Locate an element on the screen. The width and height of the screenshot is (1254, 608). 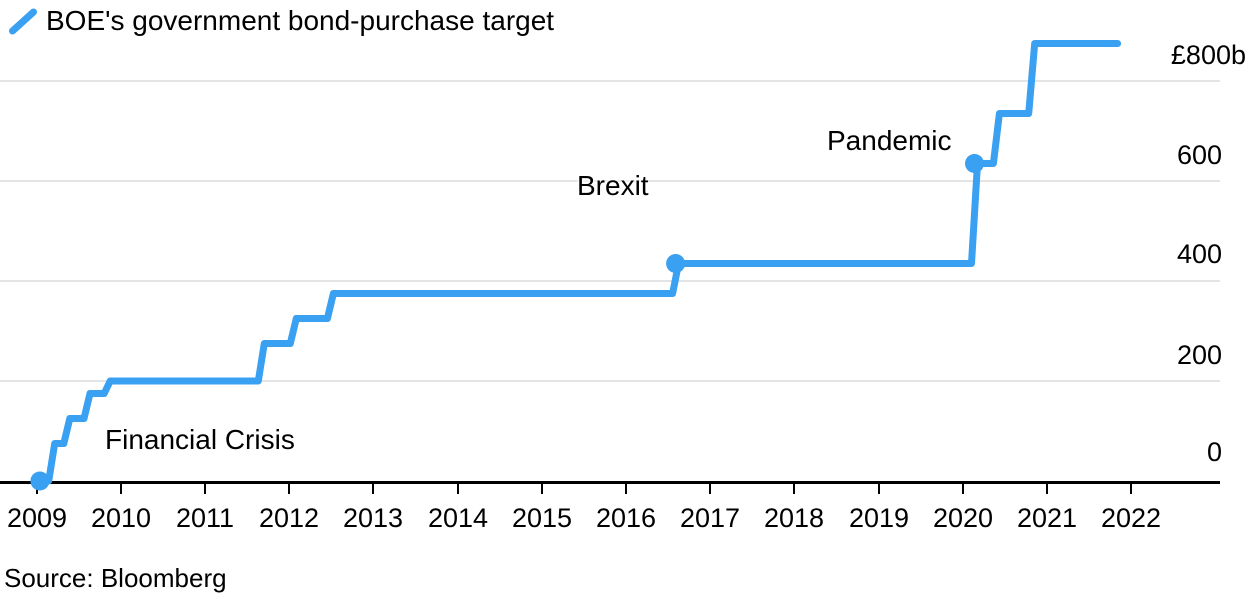
x-tick-2013 is located at coordinates (373, 489).